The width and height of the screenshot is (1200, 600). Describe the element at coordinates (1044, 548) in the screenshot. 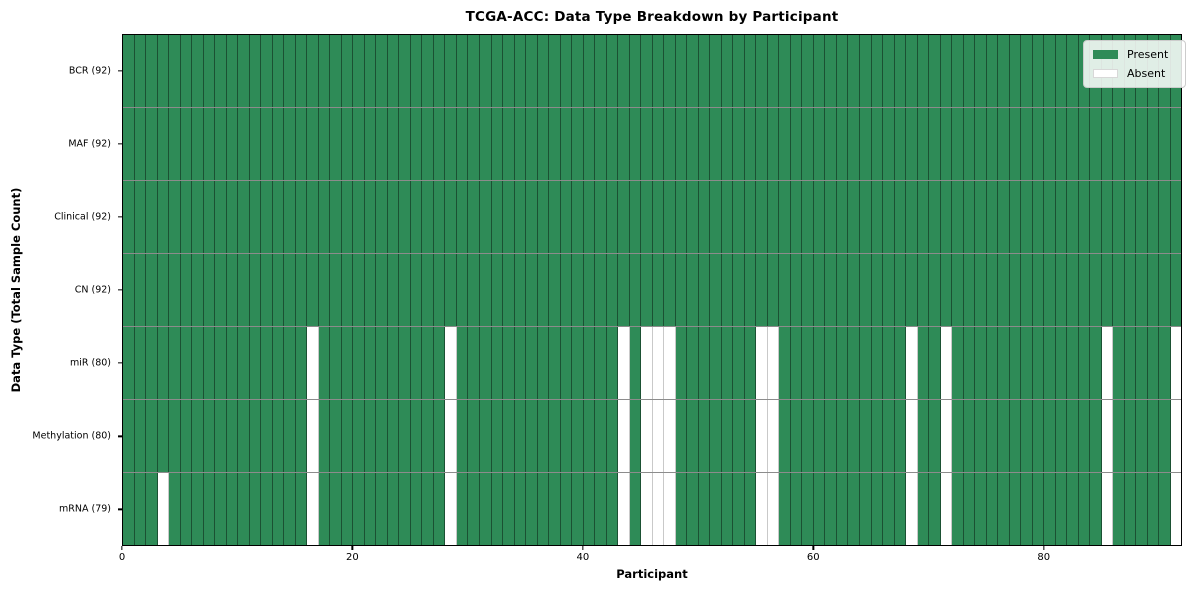

I see `x-tick-mark` at that location.